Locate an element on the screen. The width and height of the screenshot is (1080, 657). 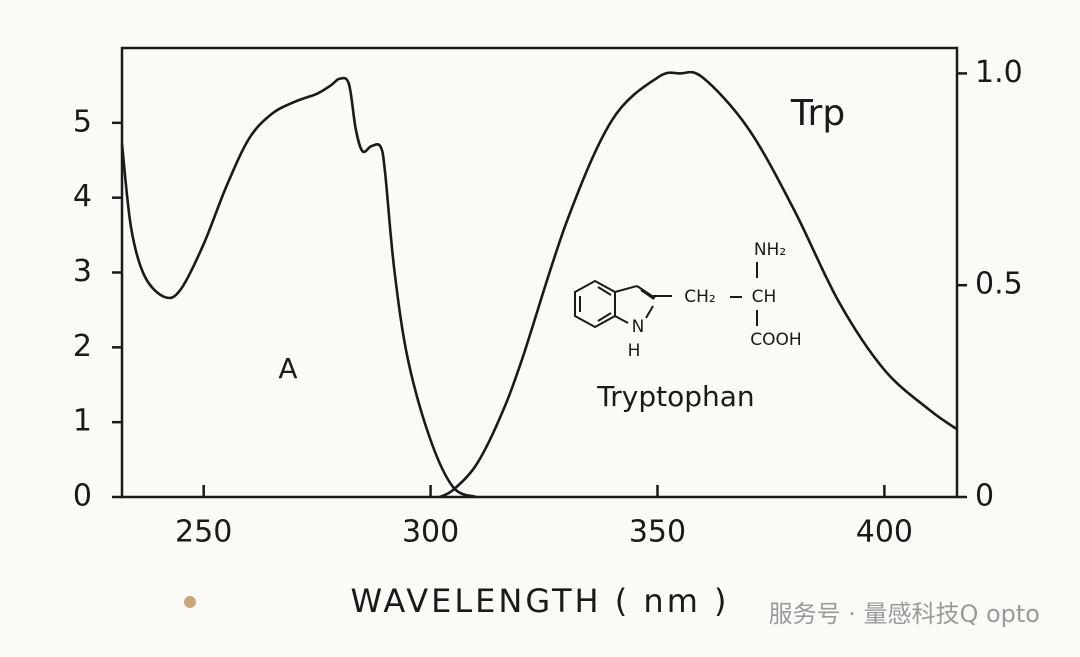
y2-tick-label: 1.0 is located at coordinates (999, 72).